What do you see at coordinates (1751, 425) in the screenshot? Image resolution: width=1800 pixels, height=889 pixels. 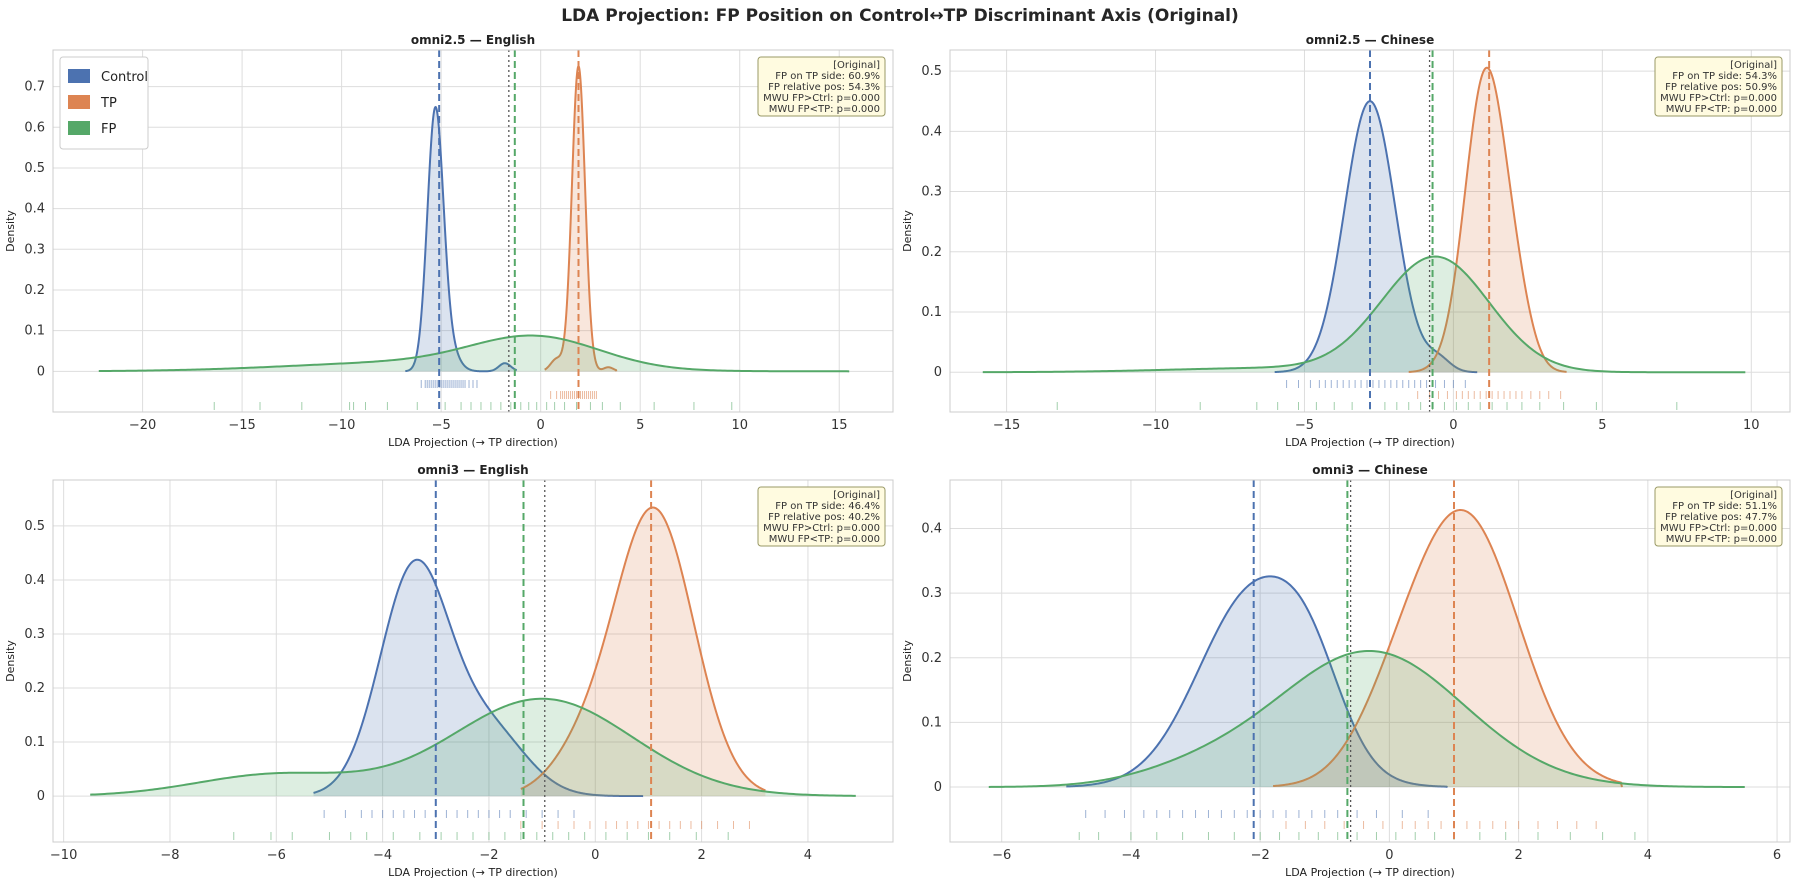 I see `x-tick-label: 10` at bounding box center [1751, 425].